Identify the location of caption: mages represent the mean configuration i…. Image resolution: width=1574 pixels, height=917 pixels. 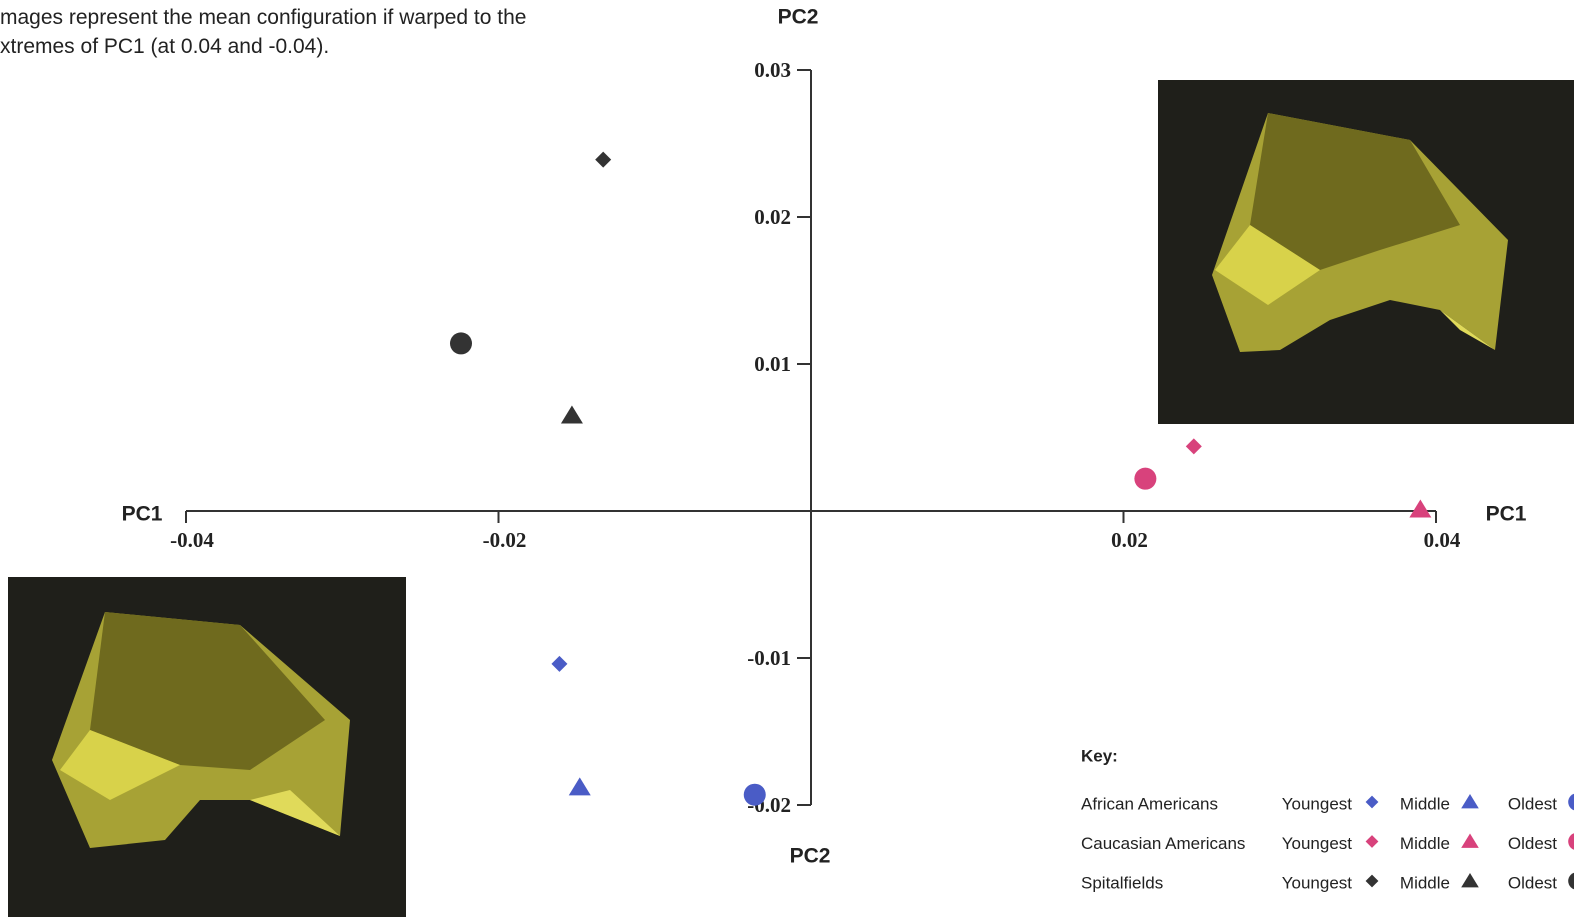
(263, 17).